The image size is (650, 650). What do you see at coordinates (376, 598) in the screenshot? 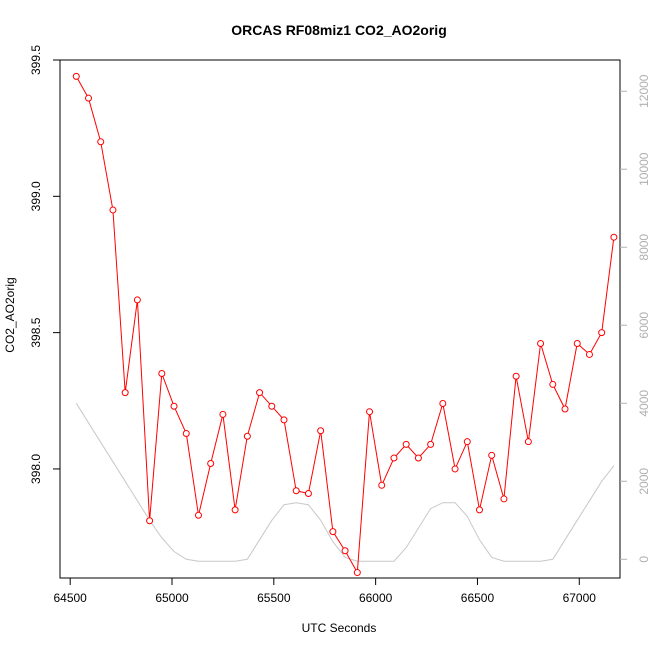
I see `x-tick-label: 66000` at bounding box center [376, 598].